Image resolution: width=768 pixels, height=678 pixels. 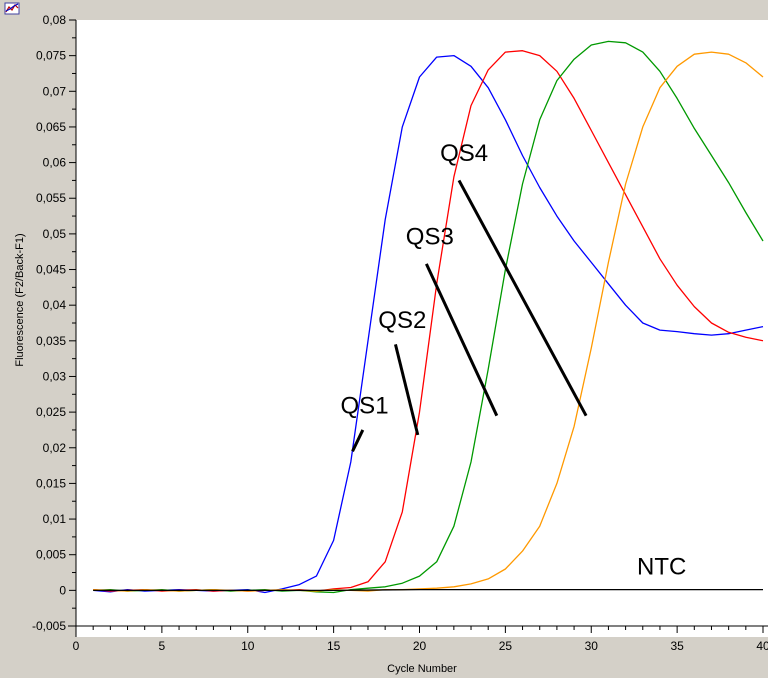 I want to click on y-tick-label: 0, so click(x=62, y=590).